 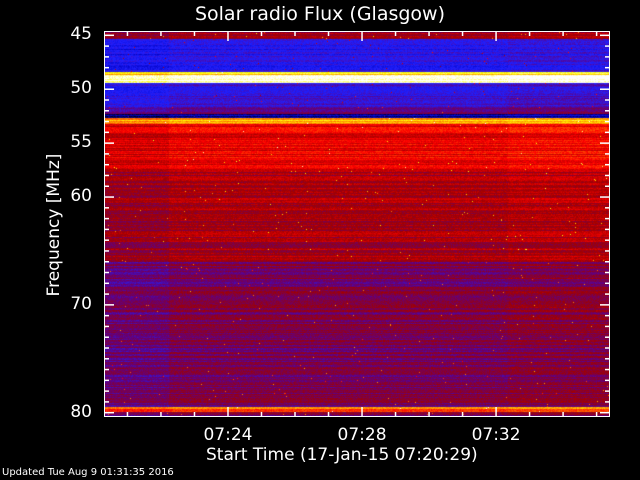 What do you see at coordinates (362, 435) in the screenshot?
I see `x-tick-label: 07:28` at bounding box center [362, 435].